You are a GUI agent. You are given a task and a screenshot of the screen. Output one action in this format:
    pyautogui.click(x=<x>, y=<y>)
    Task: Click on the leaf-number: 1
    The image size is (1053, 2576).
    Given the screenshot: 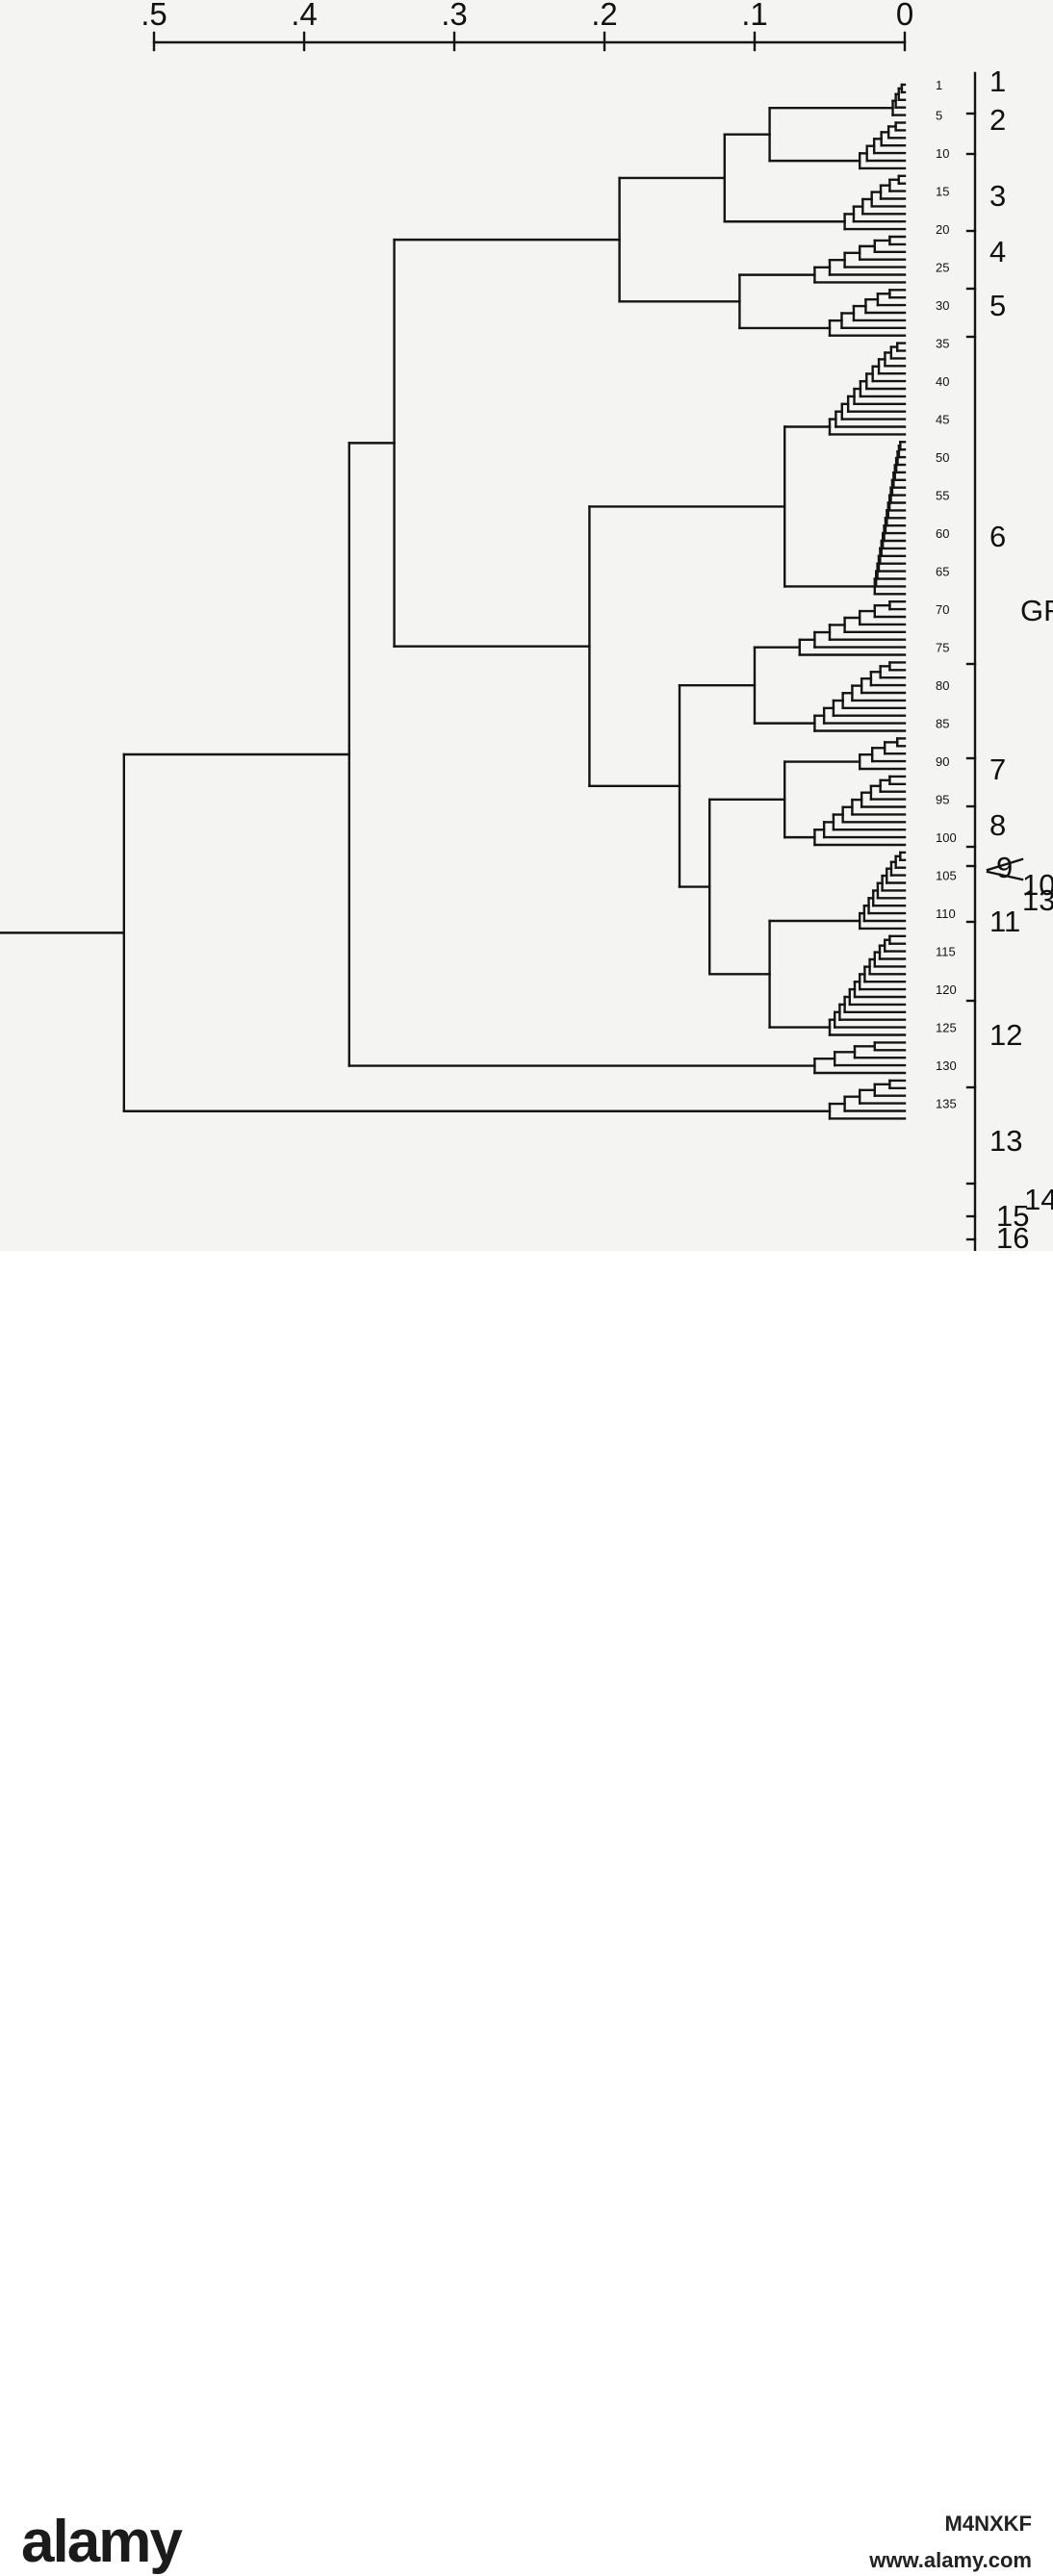 What is the action you would take?
    pyautogui.click(x=939, y=85)
    